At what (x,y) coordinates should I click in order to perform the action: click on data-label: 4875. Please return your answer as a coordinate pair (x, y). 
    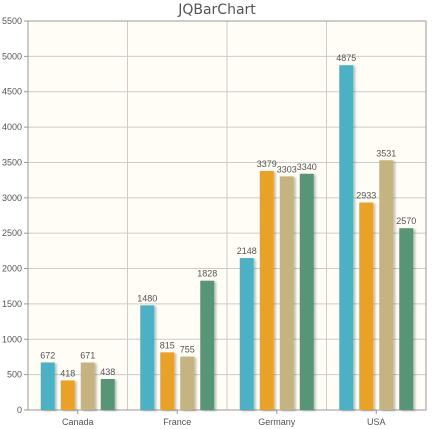
    Looking at the image, I should click on (346, 58).